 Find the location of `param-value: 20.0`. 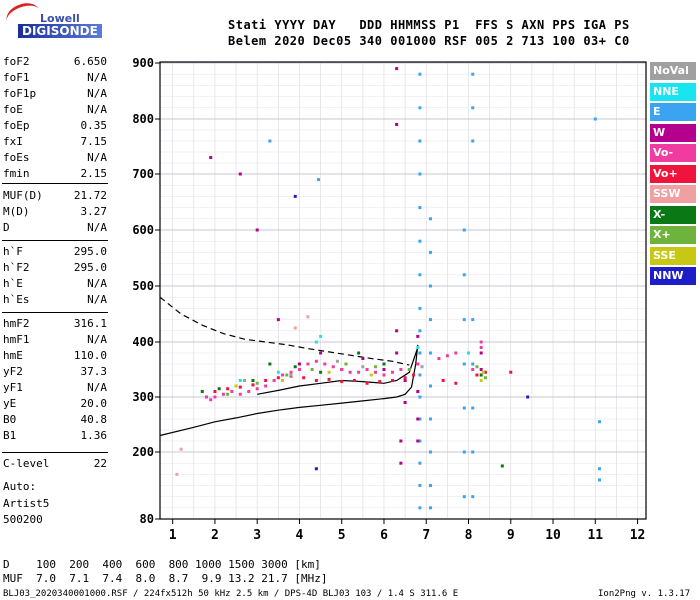

param-value: 20.0 is located at coordinates (94, 403).